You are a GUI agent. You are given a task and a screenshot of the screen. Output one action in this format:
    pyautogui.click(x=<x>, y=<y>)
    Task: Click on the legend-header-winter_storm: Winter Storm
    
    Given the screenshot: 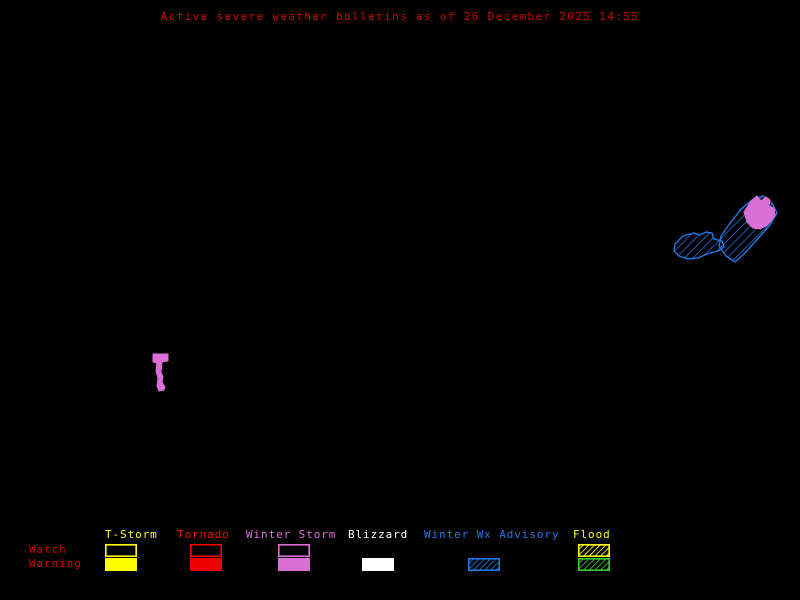 What is the action you would take?
    pyautogui.click(x=291, y=534)
    